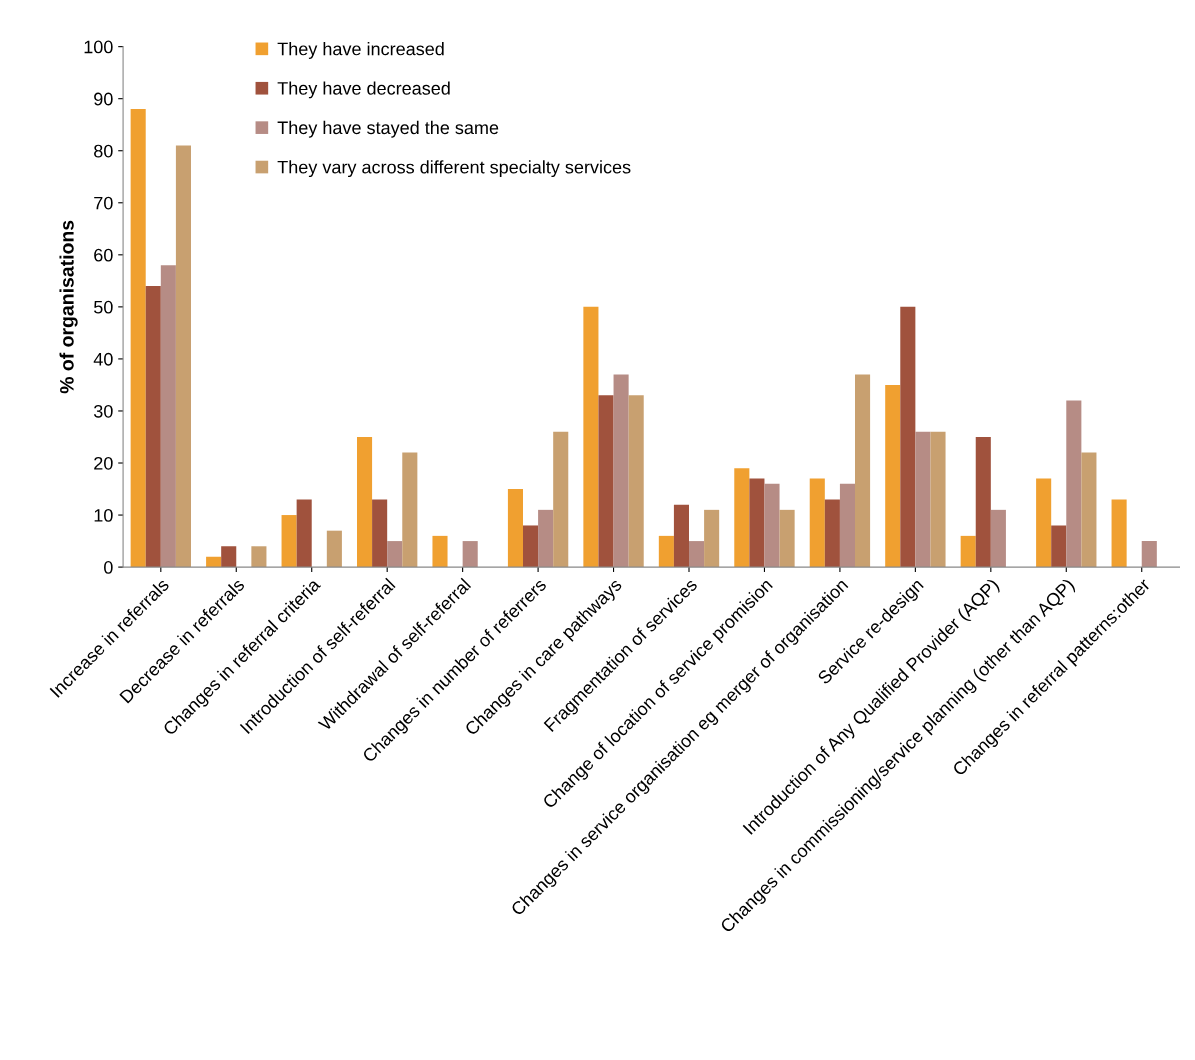  What do you see at coordinates (388, 129) in the screenshot?
I see `legend-label: They have stayed the same` at bounding box center [388, 129].